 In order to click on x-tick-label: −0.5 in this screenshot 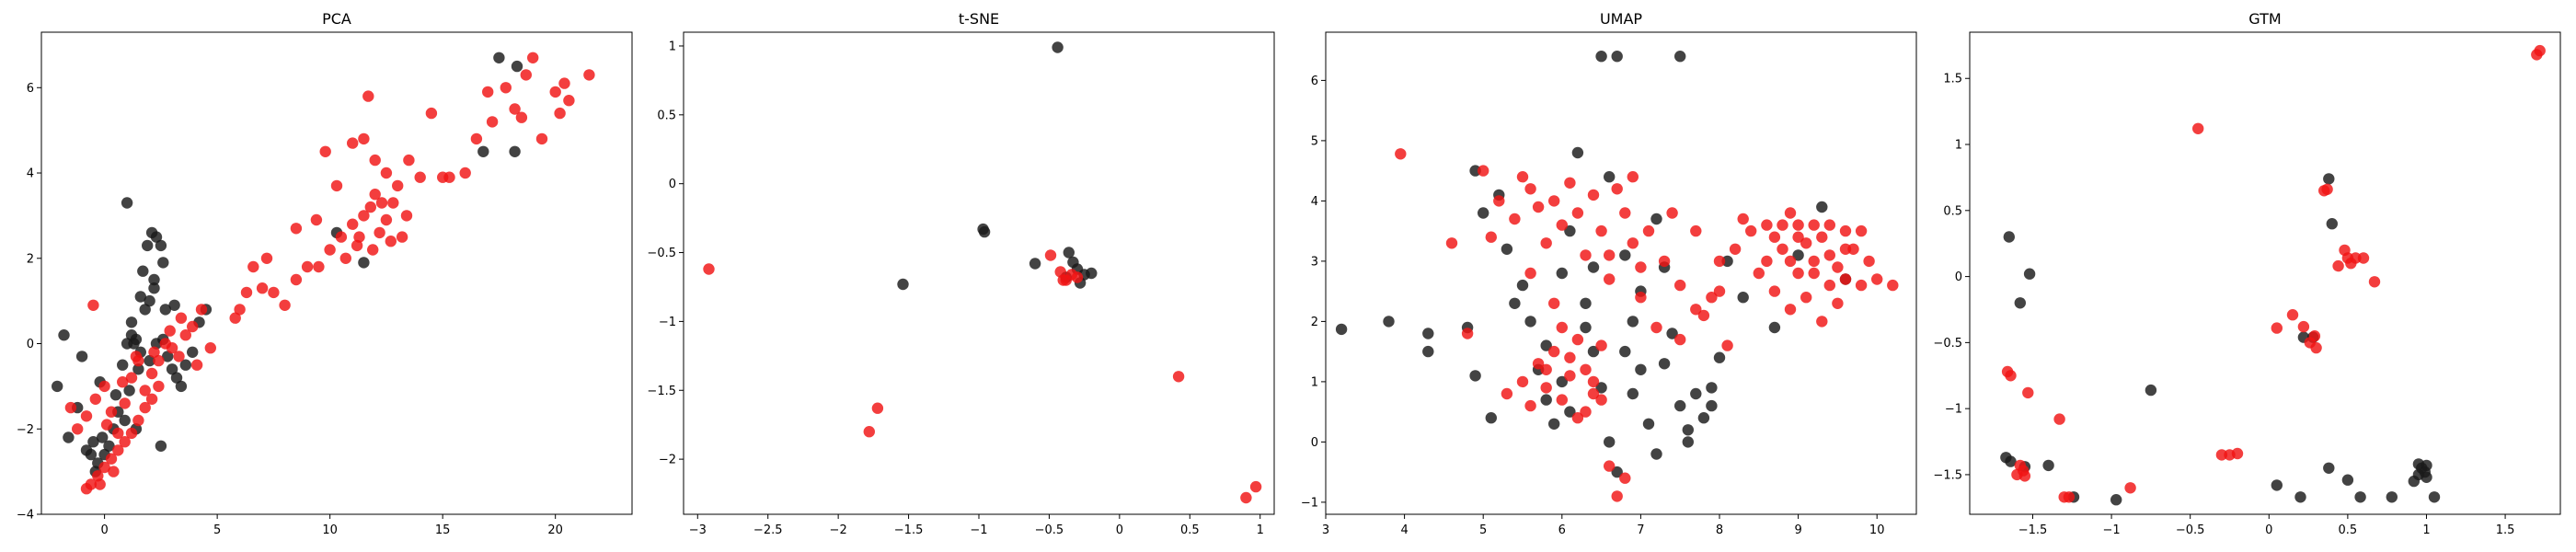, I will do `click(1049, 530)`.